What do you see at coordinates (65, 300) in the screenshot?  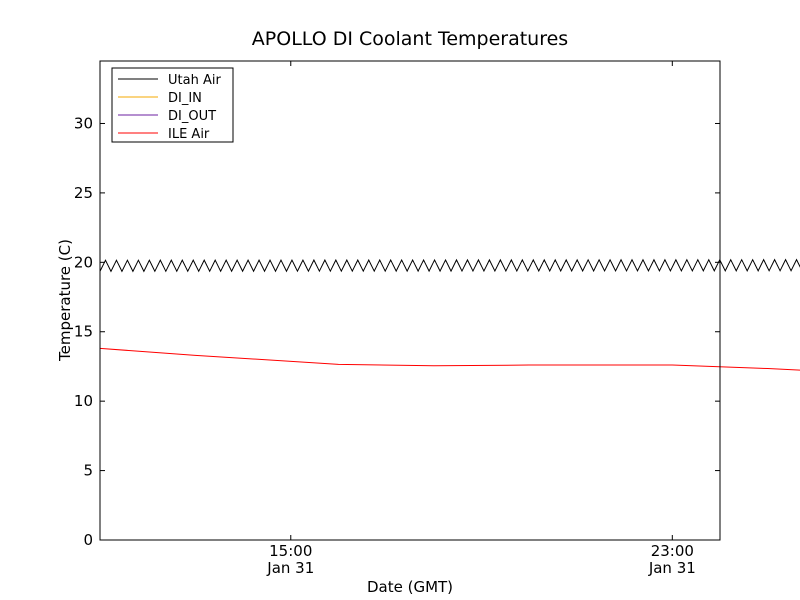 I see `y-axis-label: Temperature (C)` at bounding box center [65, 300].